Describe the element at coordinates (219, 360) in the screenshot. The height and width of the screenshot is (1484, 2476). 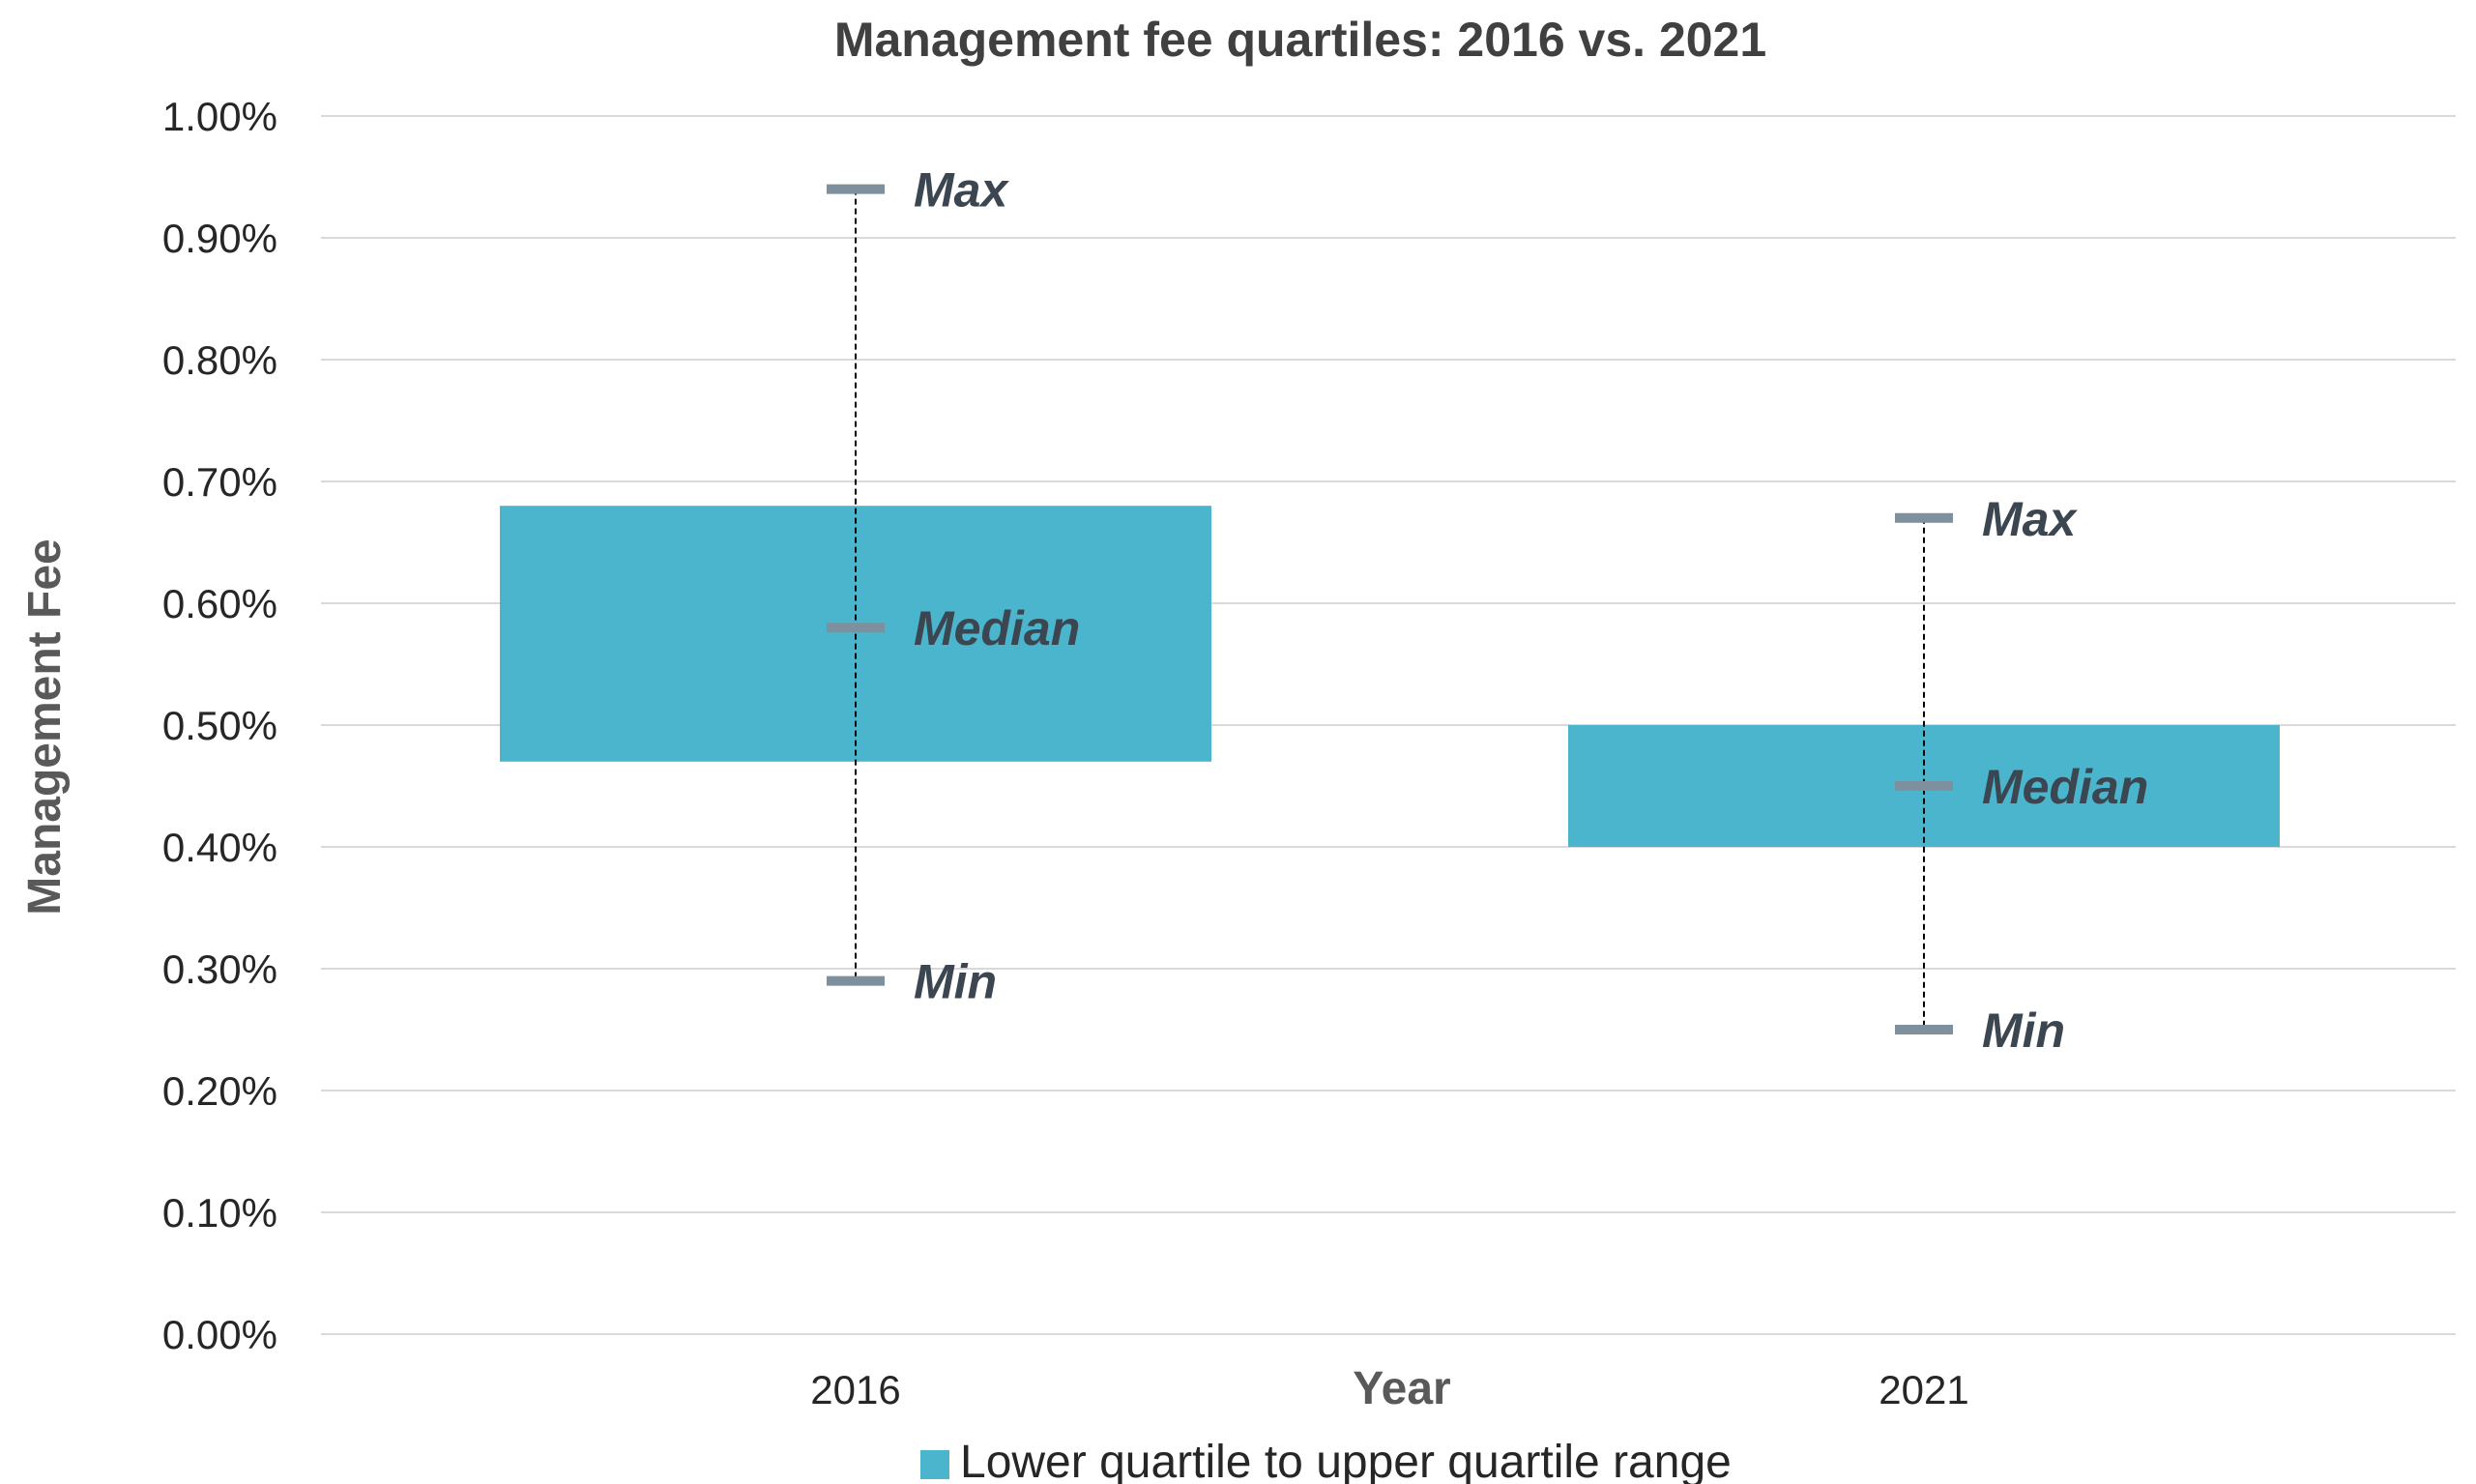
I see `y-tick-label: 0.80%` at that location.